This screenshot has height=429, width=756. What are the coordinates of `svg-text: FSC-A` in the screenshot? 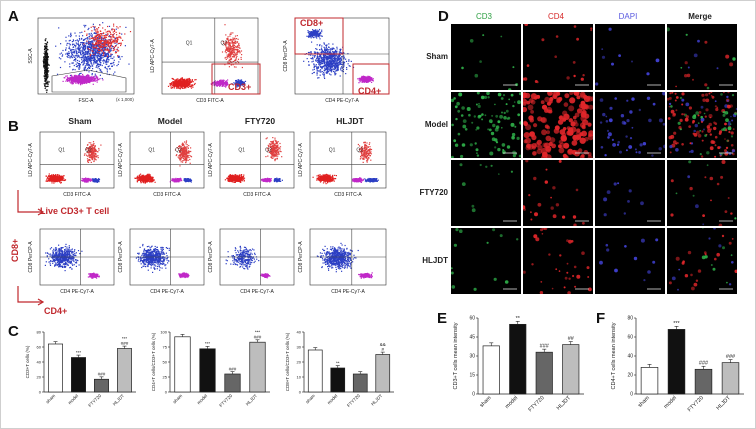 It's located at (87, 101).